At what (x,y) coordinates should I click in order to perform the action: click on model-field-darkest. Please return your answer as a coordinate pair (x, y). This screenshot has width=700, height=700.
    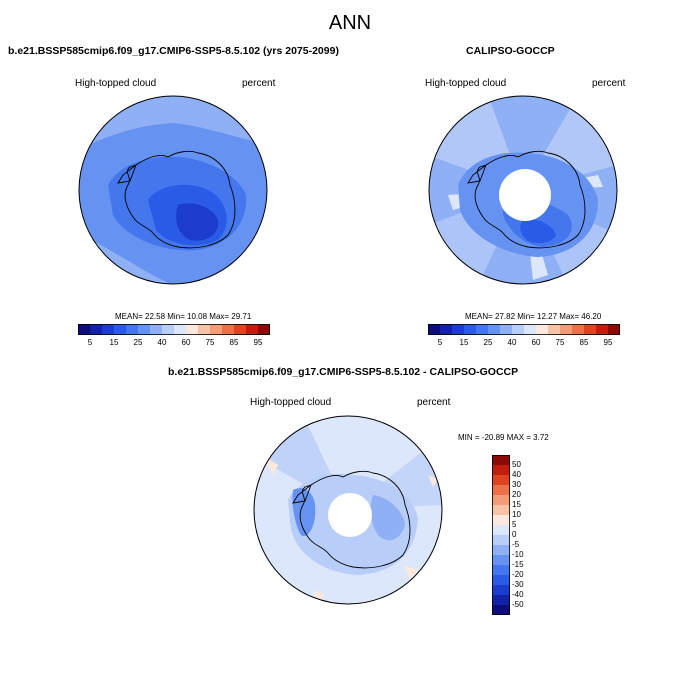
    Looking at the image, I should click on (197, 222).